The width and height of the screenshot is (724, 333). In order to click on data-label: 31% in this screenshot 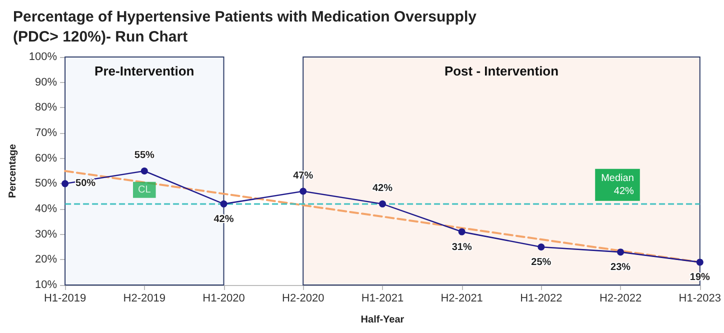, I will do `click(462, 247)`.